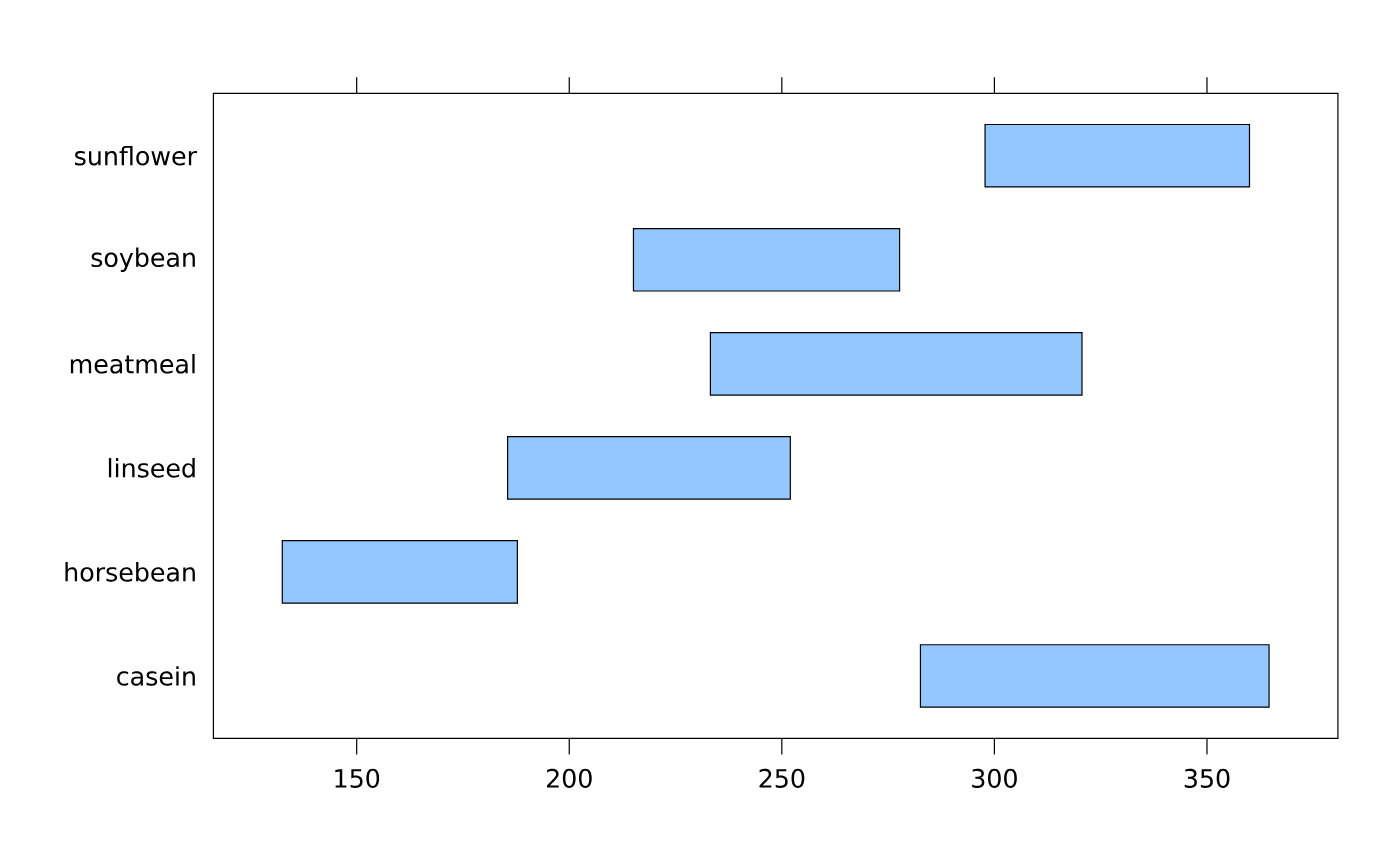  Describe the element at coordinates (1207, 778) in the screenshot. I see `x-tick-label: 350` at that location.